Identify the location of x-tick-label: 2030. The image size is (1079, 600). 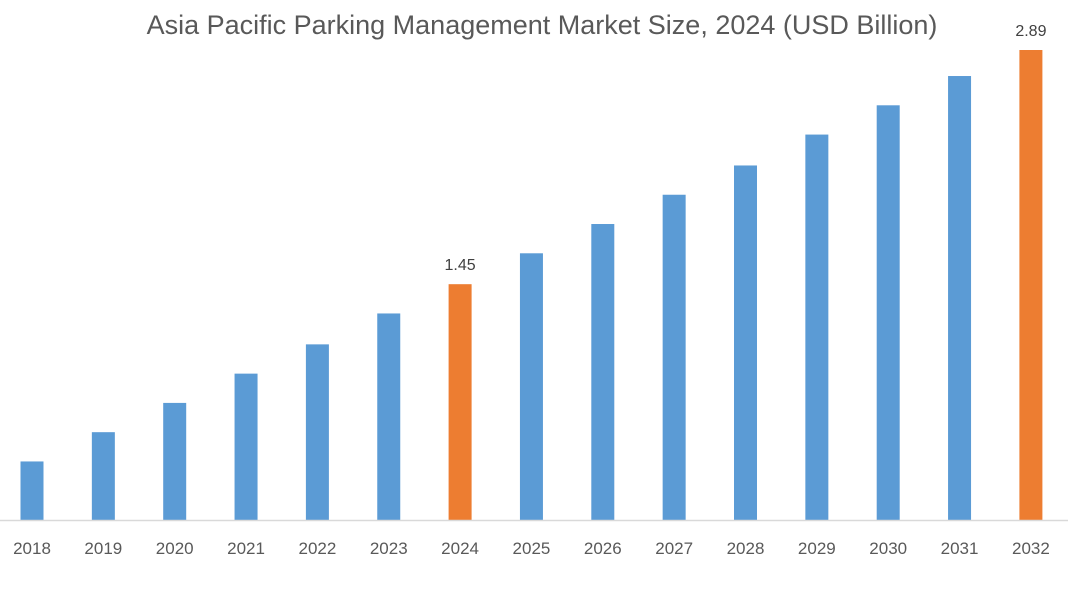
(888, 548).